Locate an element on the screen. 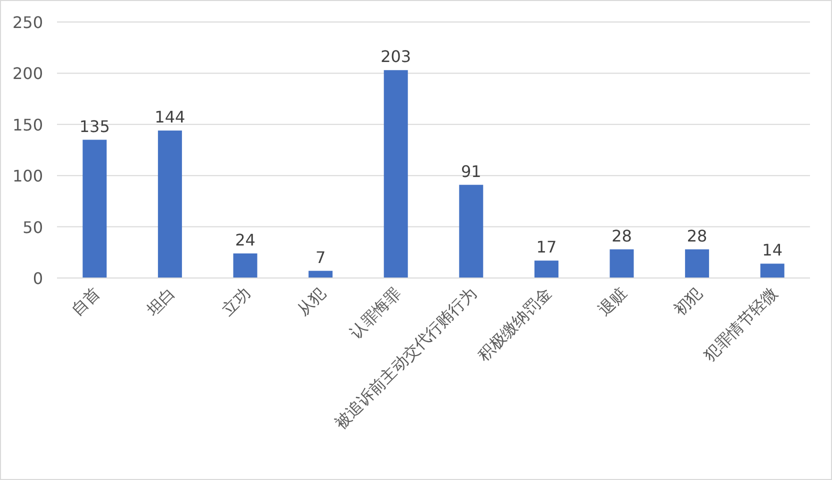 The image size is (832, 480). x-tick-label: 从犯 is located at coordinates (311, 301).